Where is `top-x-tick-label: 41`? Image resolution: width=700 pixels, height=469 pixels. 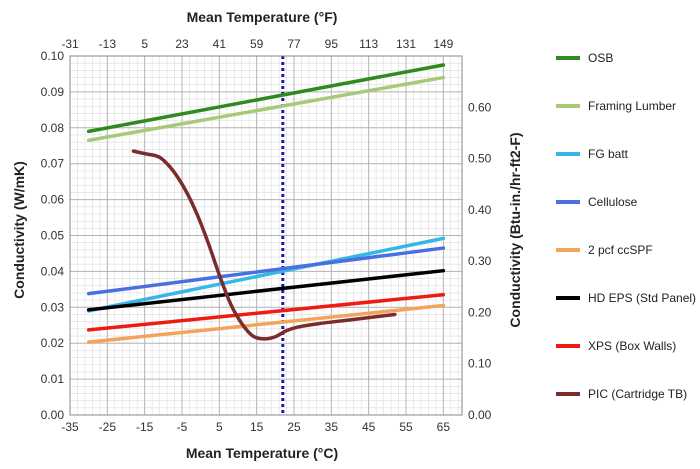
top-x-tick-label: 41 is located at coordinates (220, 44).